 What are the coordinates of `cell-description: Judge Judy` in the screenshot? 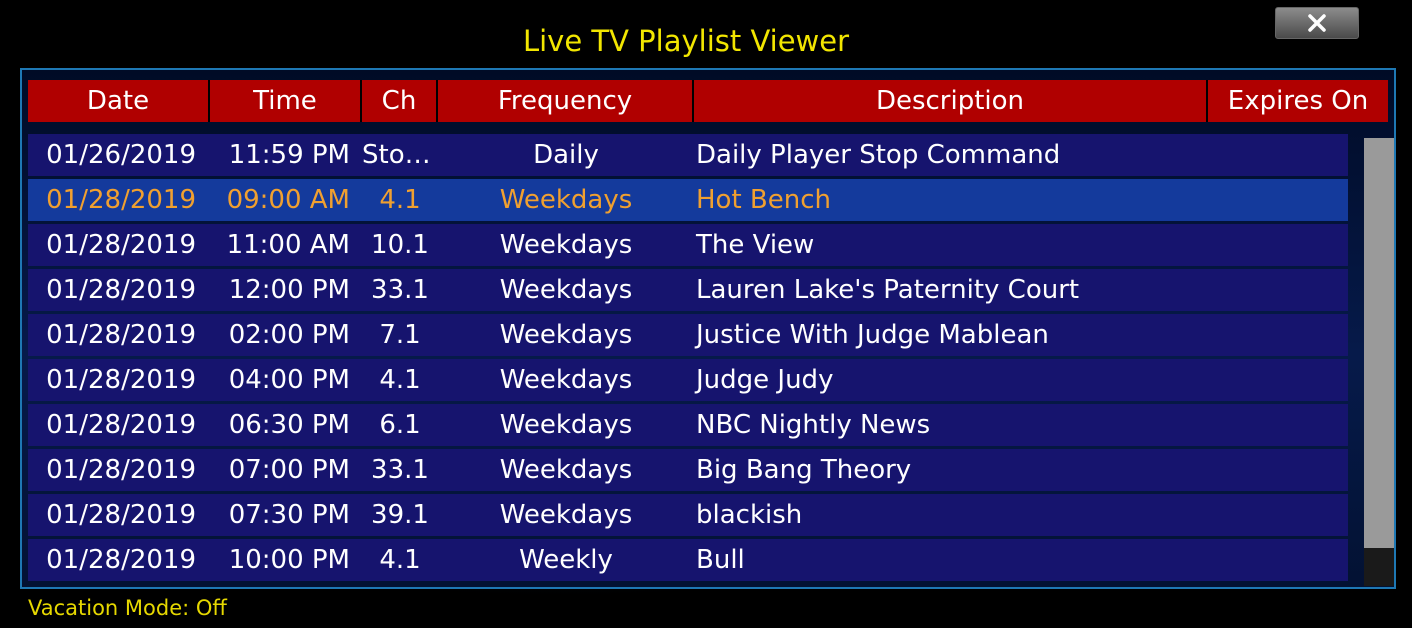 It's located at (765, 380).